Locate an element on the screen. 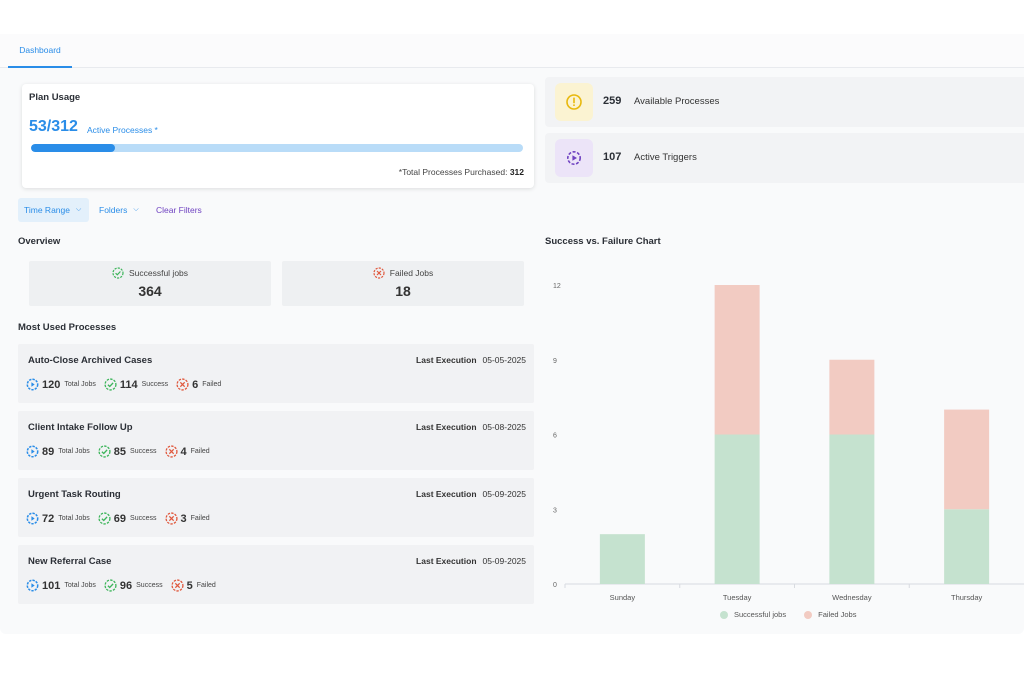 Image resolution: width=1024 pixels, height=683 pixels. success-value: 114 is located at coordinates (128, 384).